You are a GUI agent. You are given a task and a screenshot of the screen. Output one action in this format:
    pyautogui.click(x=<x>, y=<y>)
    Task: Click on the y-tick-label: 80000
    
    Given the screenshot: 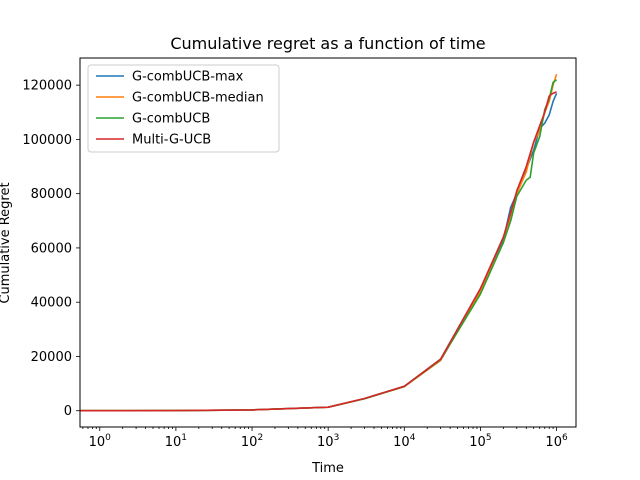 What is the action you would take?
    pyautogui.click(x=51, y=194)
    